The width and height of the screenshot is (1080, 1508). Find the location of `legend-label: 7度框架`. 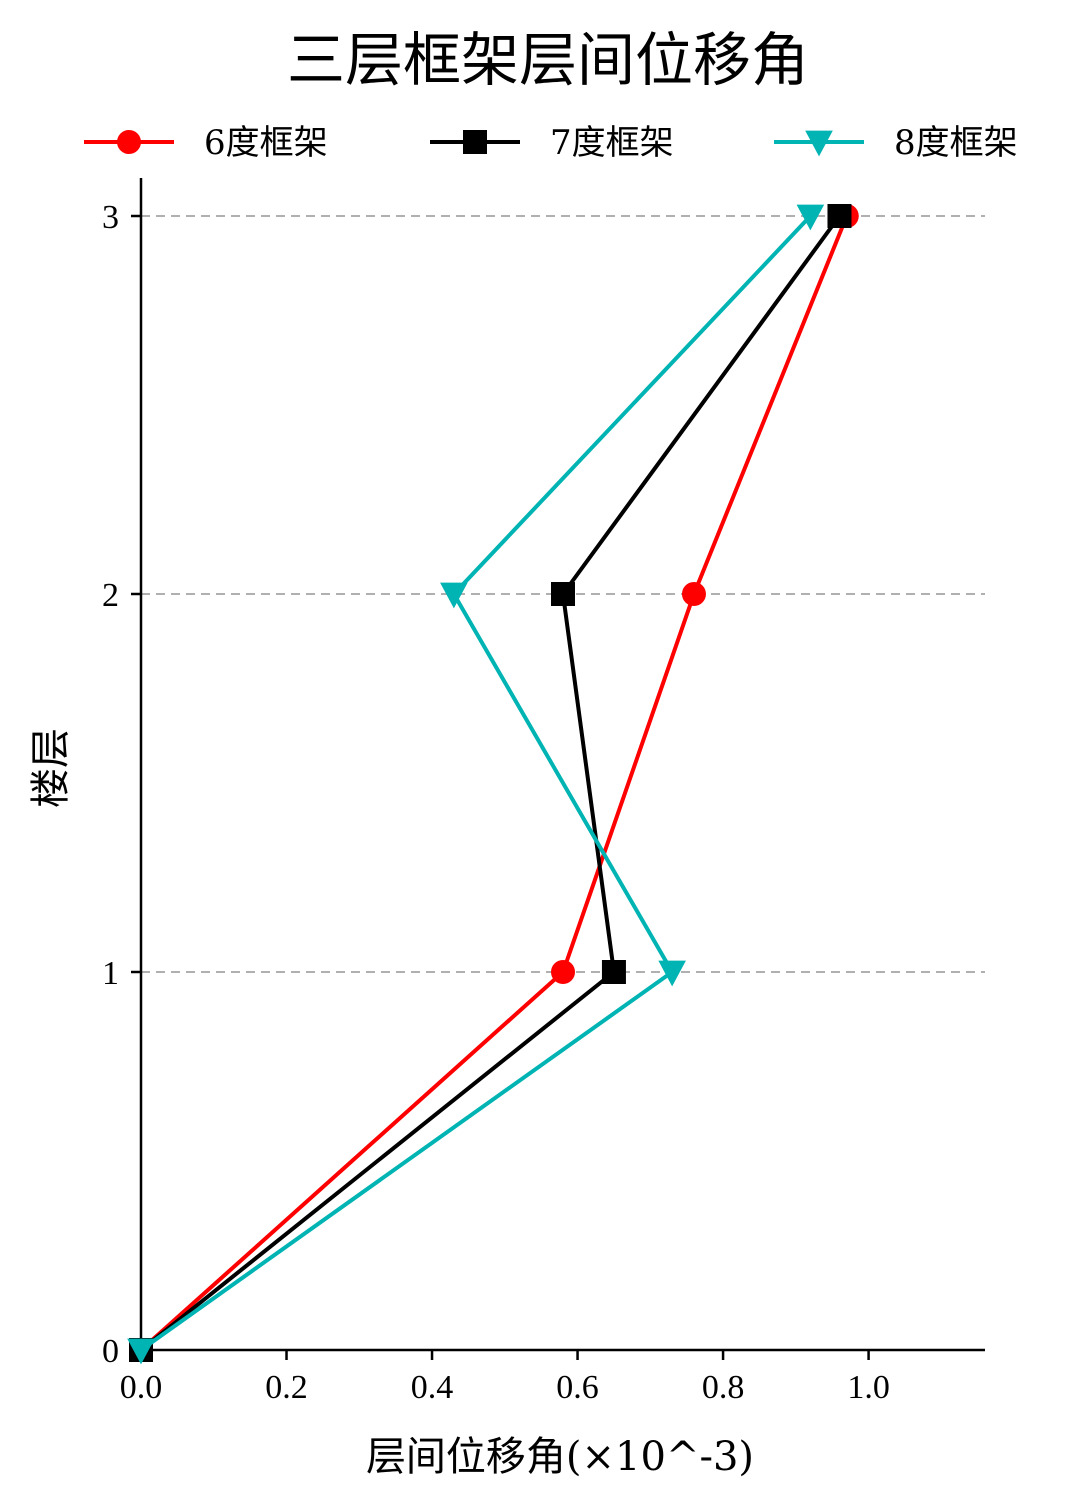

legend-label: 7度框架 is located at coordinates (612, 143).